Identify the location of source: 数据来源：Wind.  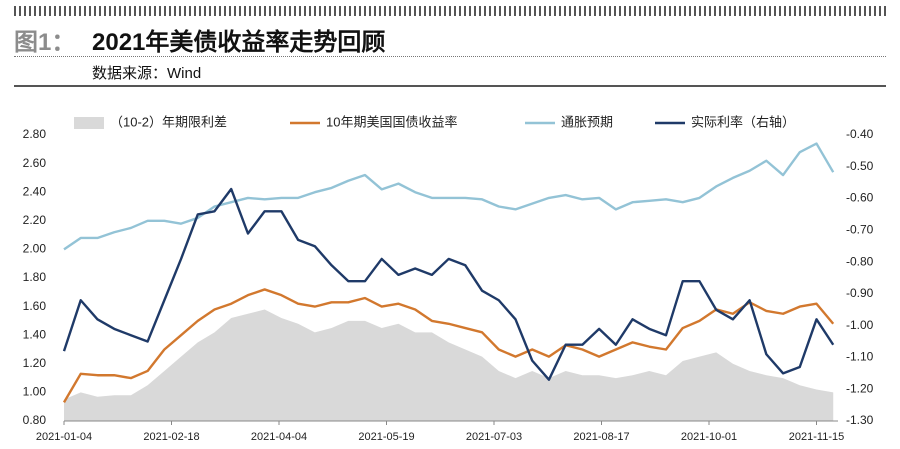
(147, 73).